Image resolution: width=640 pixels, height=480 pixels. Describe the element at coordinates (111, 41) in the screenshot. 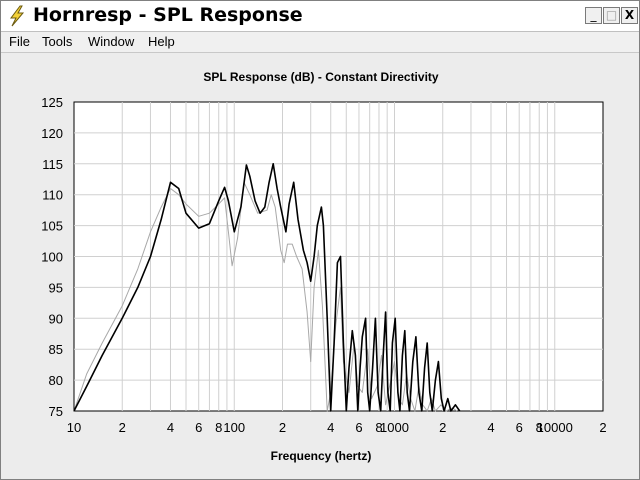

I see `menu-window: Window` at that location.